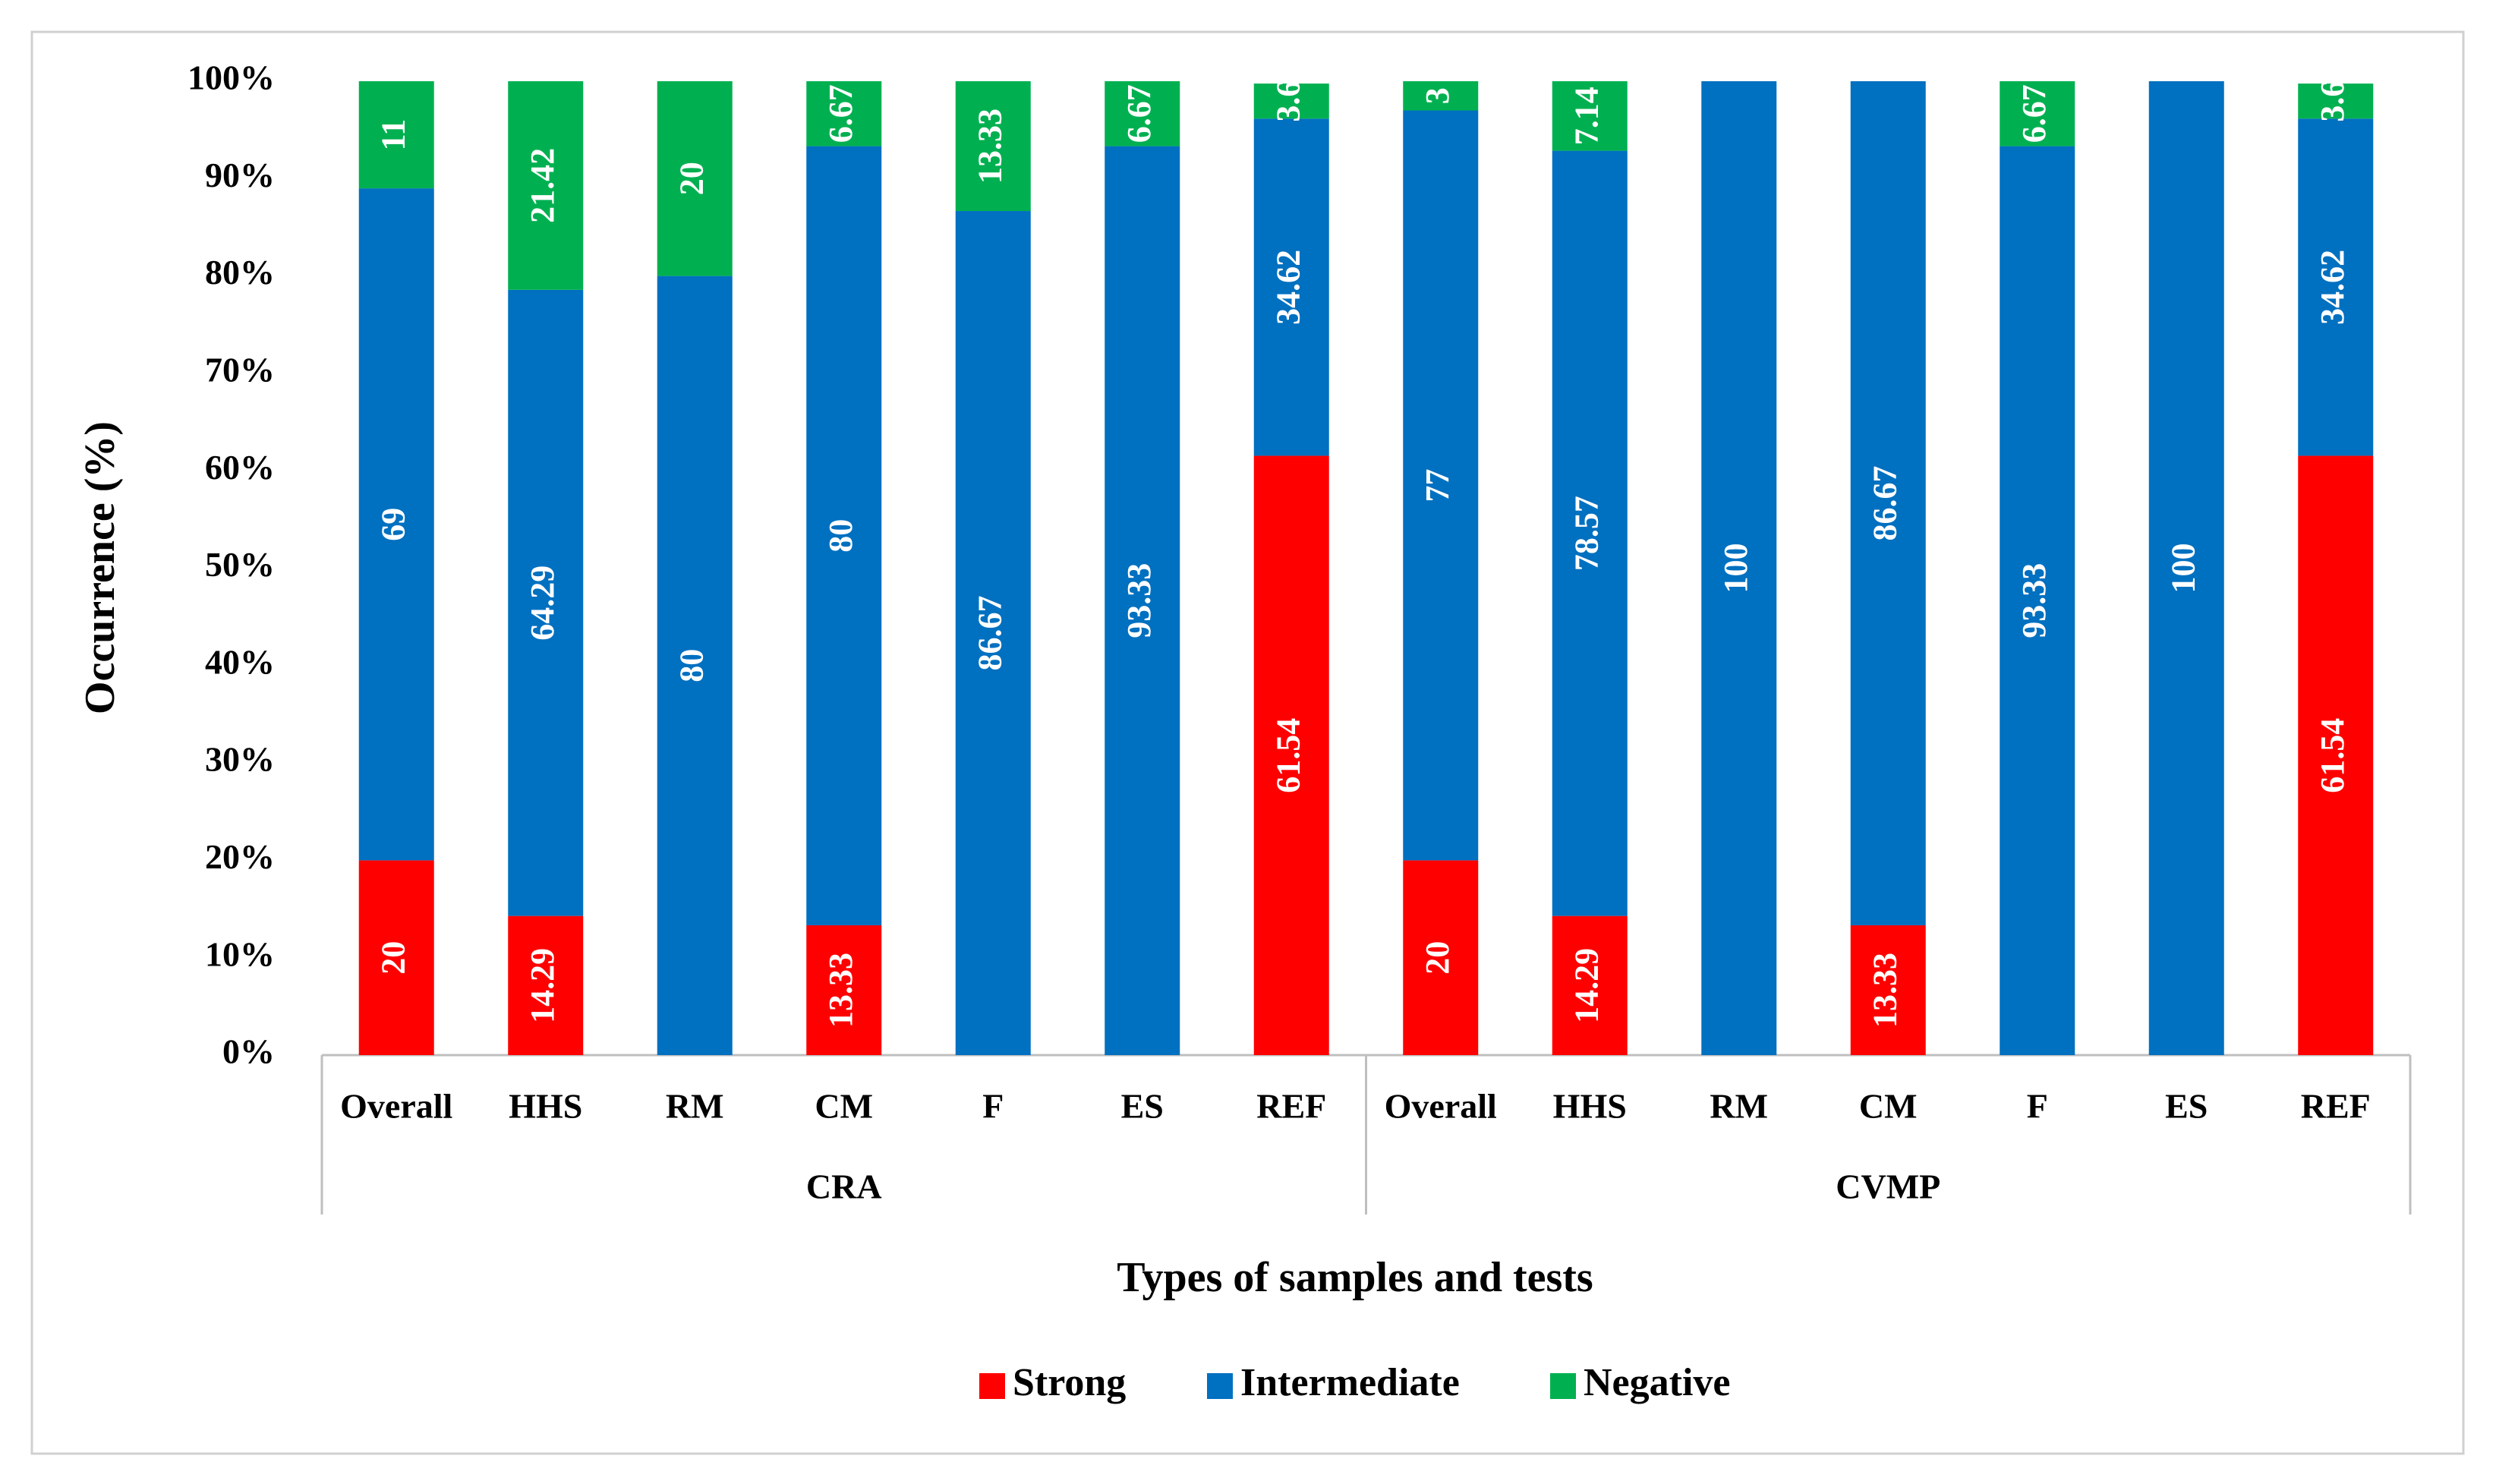 This screenshot has width=2496, height=1484. What do you see at coordinates (240, 856) in the screenshot?
I see `y-tick-label: 20%` at bounding box center [240, 856].